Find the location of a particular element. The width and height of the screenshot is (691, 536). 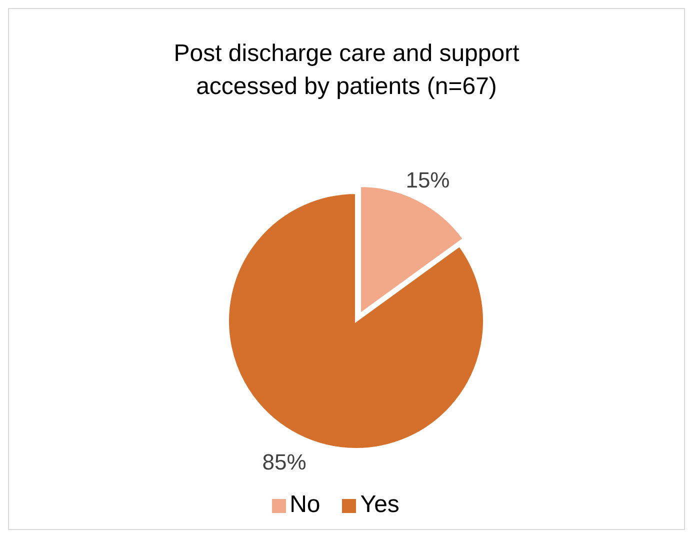

legend-label: No is located at coordinates (305, 504).